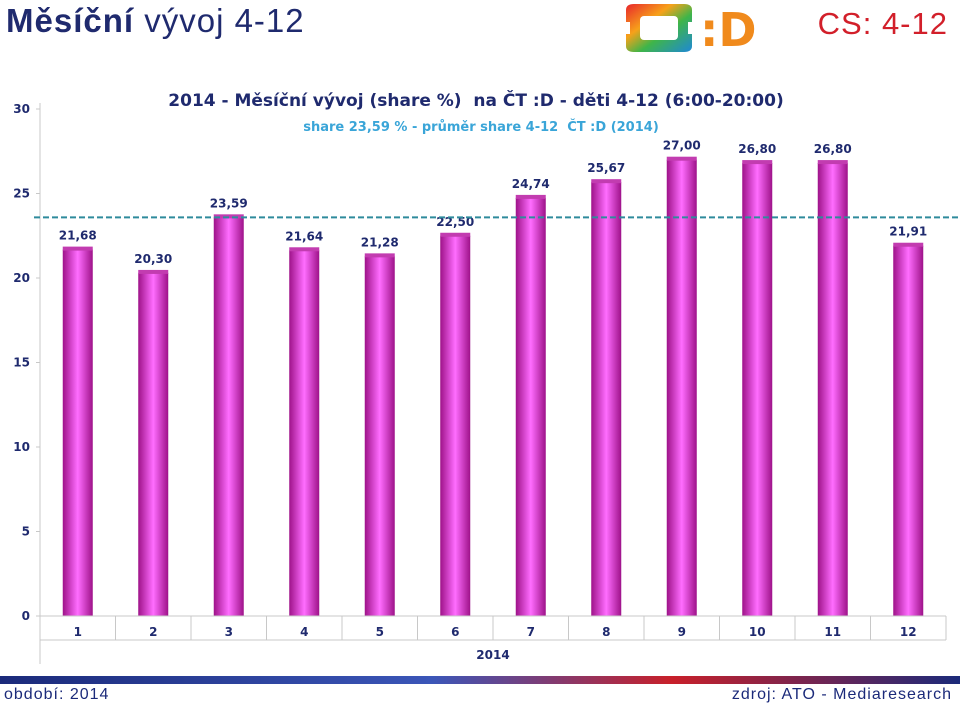 The width and height of the screenshot is (960, 707). Describe the element at coordinates (21, 278) in the screenshot. I see `y-tick-label: 20` at that location.